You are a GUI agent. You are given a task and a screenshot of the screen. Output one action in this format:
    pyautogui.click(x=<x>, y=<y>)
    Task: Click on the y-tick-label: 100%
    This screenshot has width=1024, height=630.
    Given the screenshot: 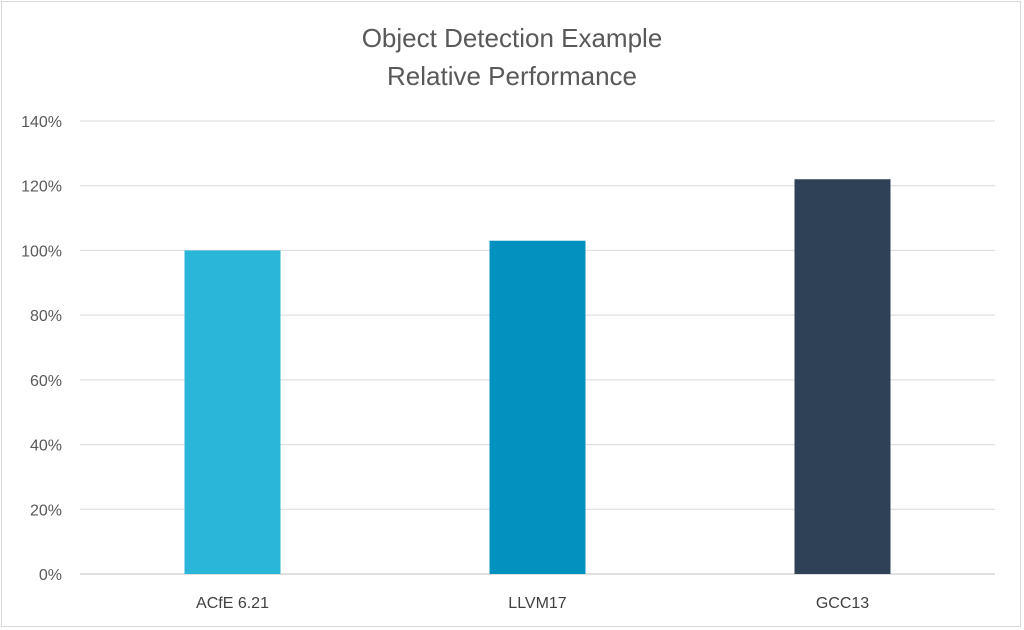 What is the action you would take?
    pyautogui.click(x=41, y=251)
    